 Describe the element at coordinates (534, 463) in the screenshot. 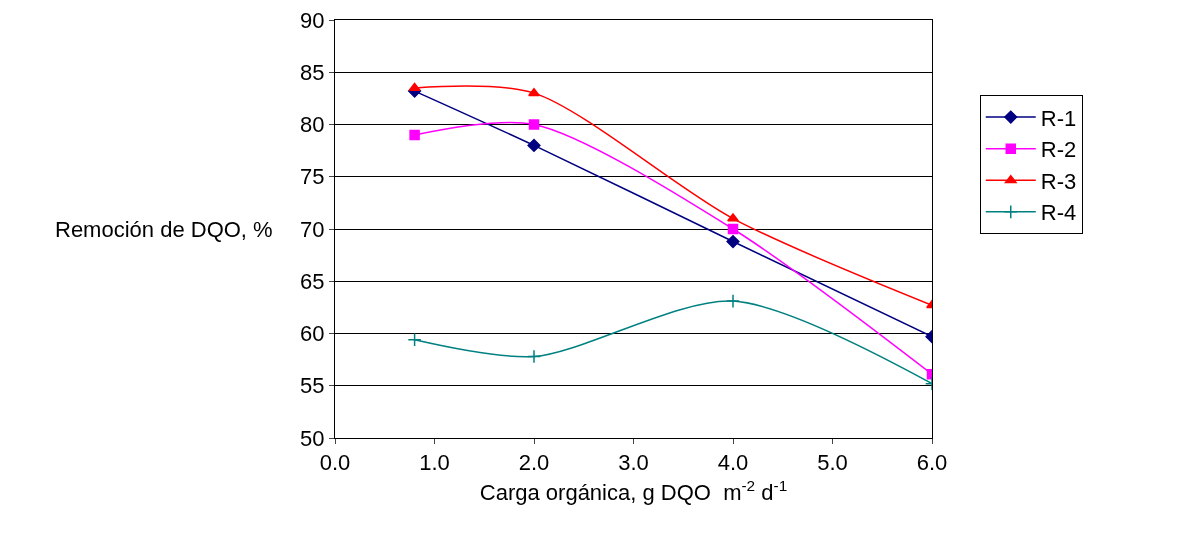

I see `x-tick-label: 2.0` at that location.